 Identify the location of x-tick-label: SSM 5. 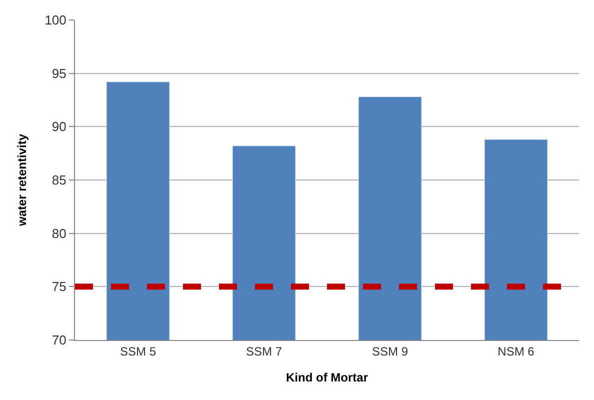
(138, 351).